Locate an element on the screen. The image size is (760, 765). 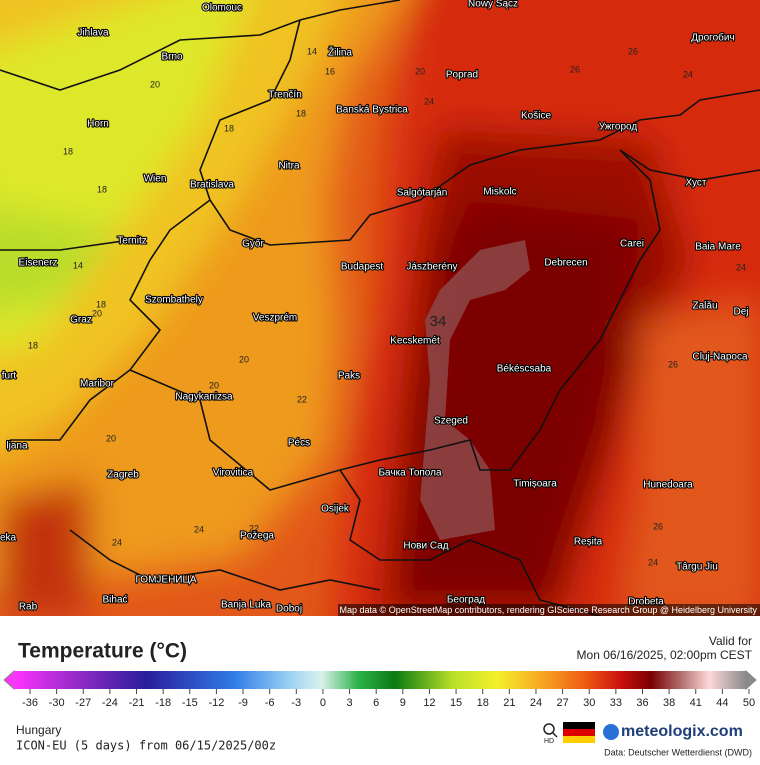
city-label: Veszprém is located at coordinates (275, 318).